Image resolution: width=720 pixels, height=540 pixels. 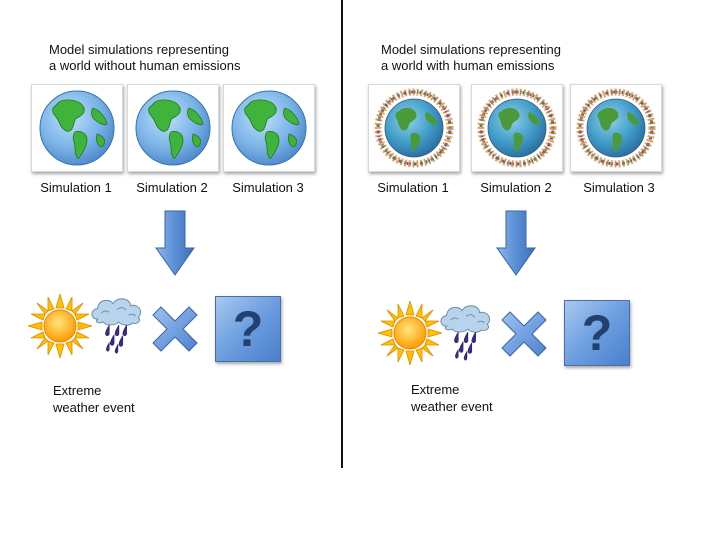 I want to click on right-simulation-3-card, so click(x=616, y=128).